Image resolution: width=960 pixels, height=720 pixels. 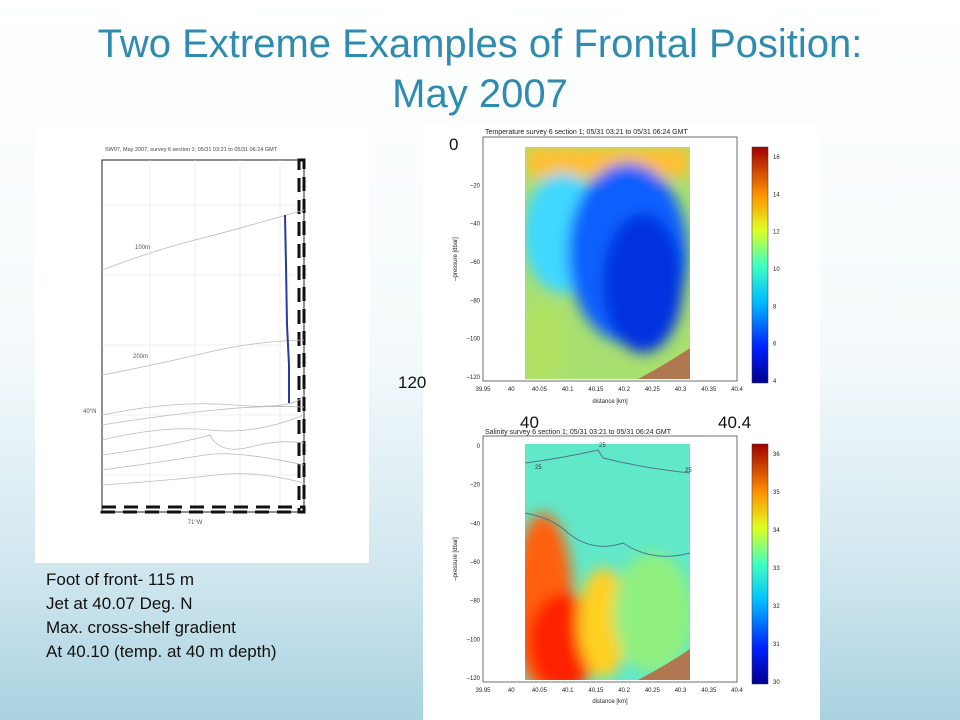 What do you see at coordinates (776, 158) in the screenshot?
I see `colorbar-tick-label: 16` at bounding box center [776, 158].